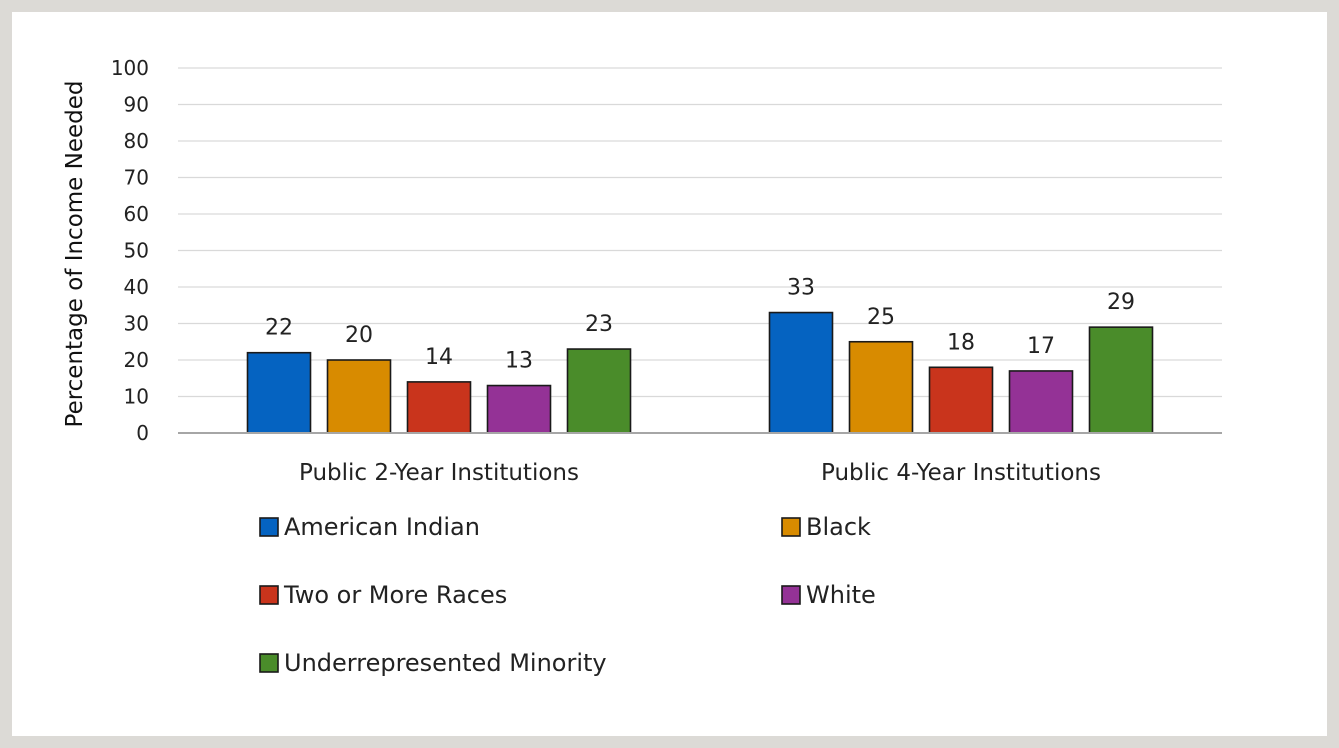  I want to click on bar-value-label: 22, so click(279, 328).